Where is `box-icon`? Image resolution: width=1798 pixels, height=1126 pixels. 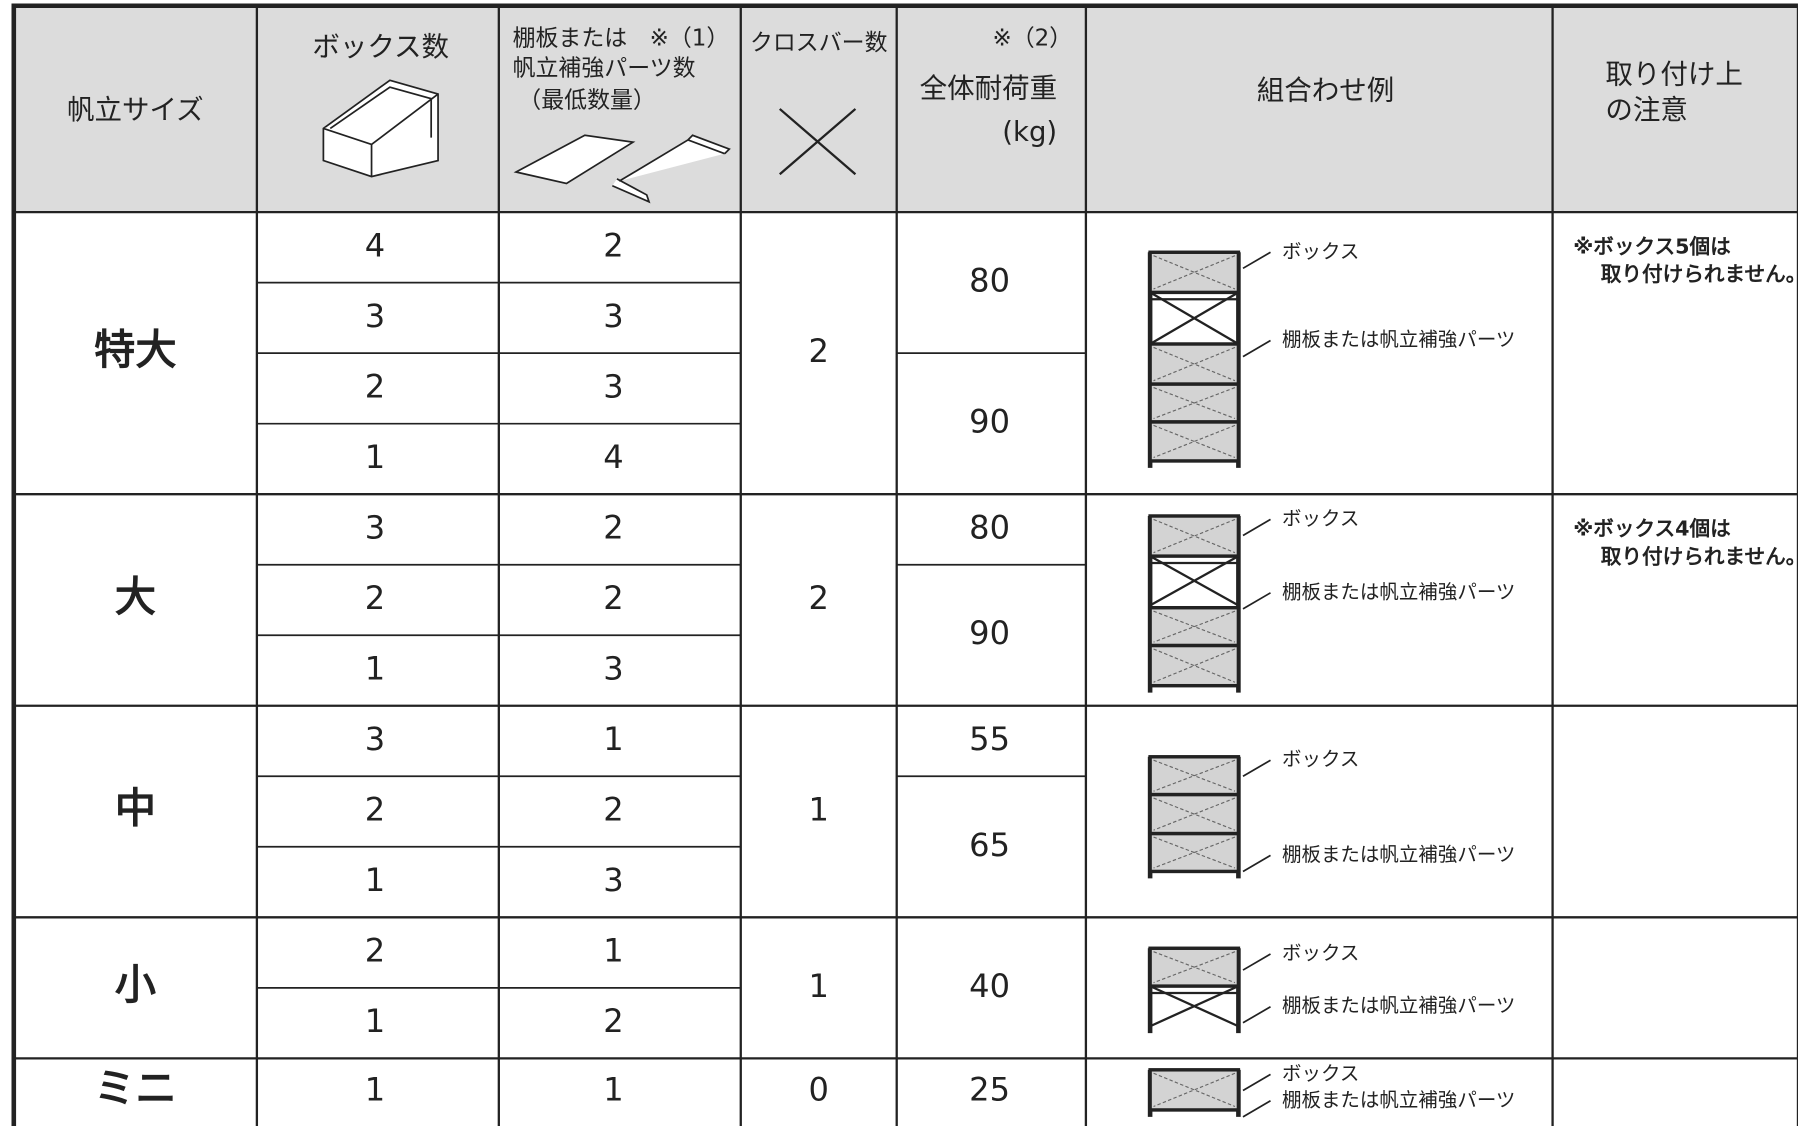
box-icon is located at coordinates (380, 128).